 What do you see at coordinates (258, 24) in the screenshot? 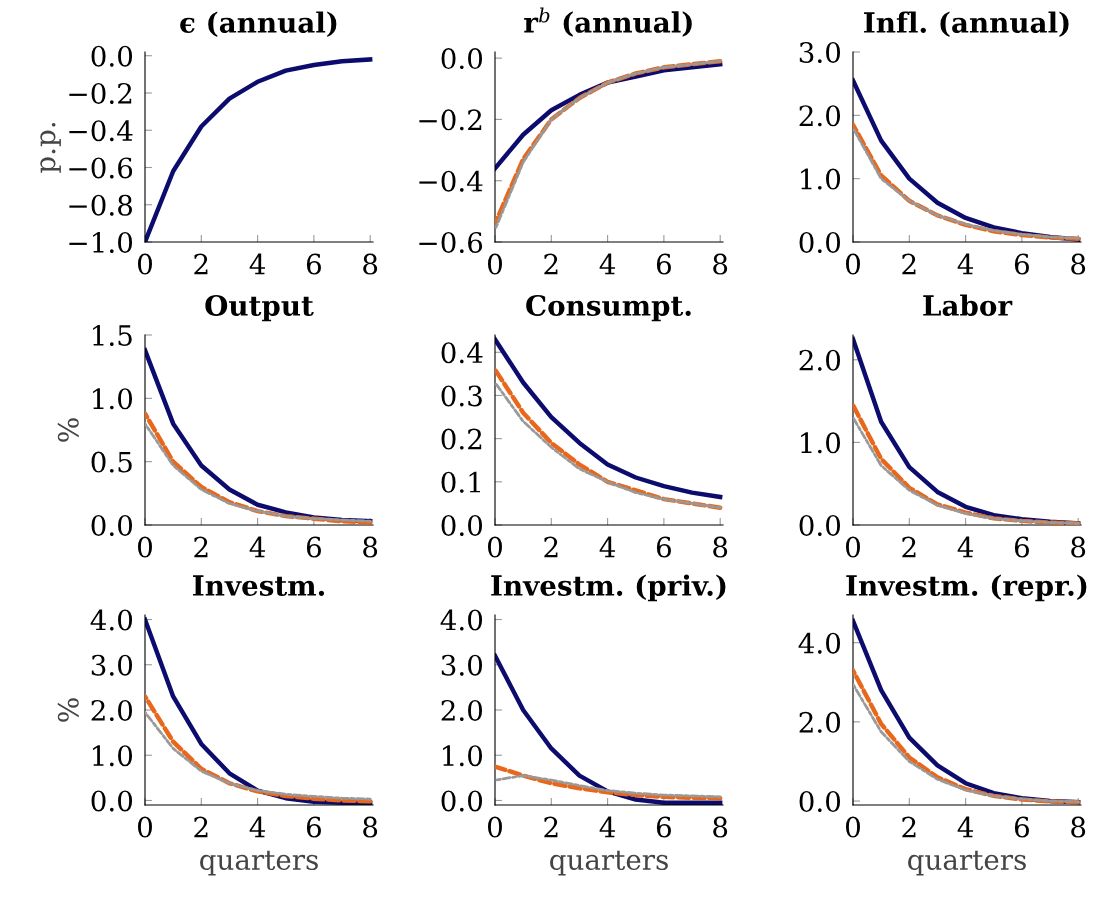
I see `chart-title: ϵ (annual)` at bounding box center [258, 24].